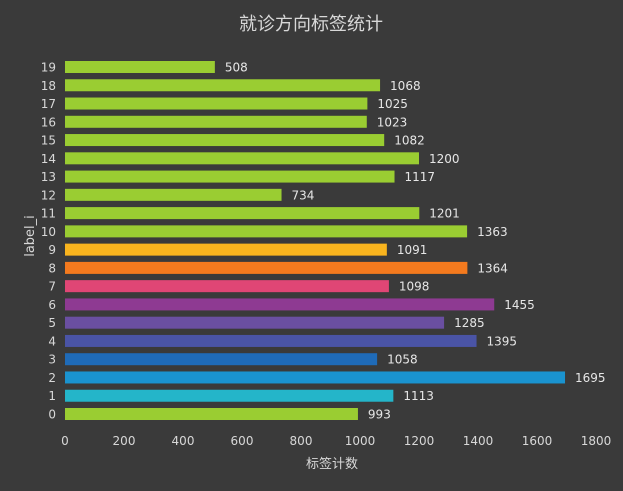 This screenshot has height=491, width=623. Describe the element at coordinates (418, 396) in the screenshot. I see `value-label-1: 1113` at that location.